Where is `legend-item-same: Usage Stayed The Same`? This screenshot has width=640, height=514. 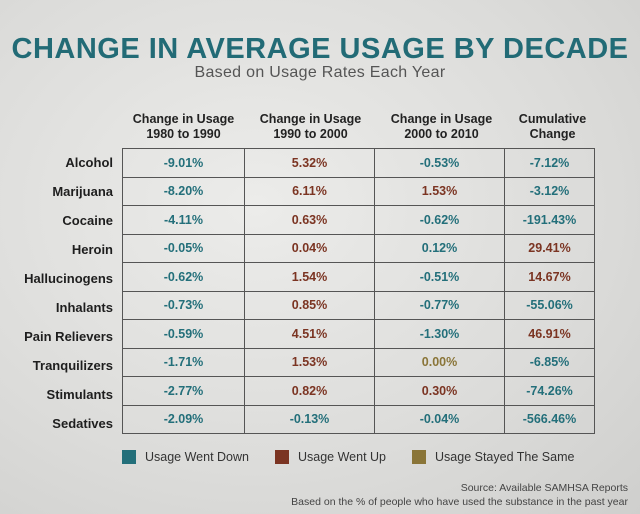 legend-item-same: Usage Stayed The Same is located at coordinates (493, 457).